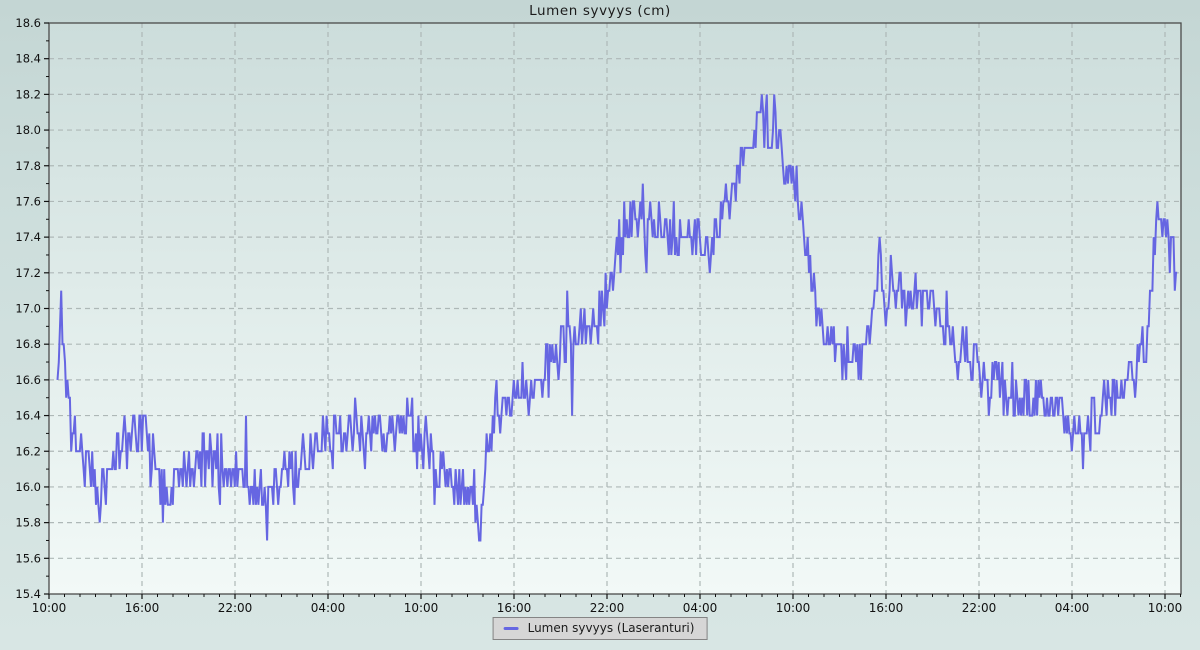  I want to click on svg-text: 16.2, so click(28, 451).